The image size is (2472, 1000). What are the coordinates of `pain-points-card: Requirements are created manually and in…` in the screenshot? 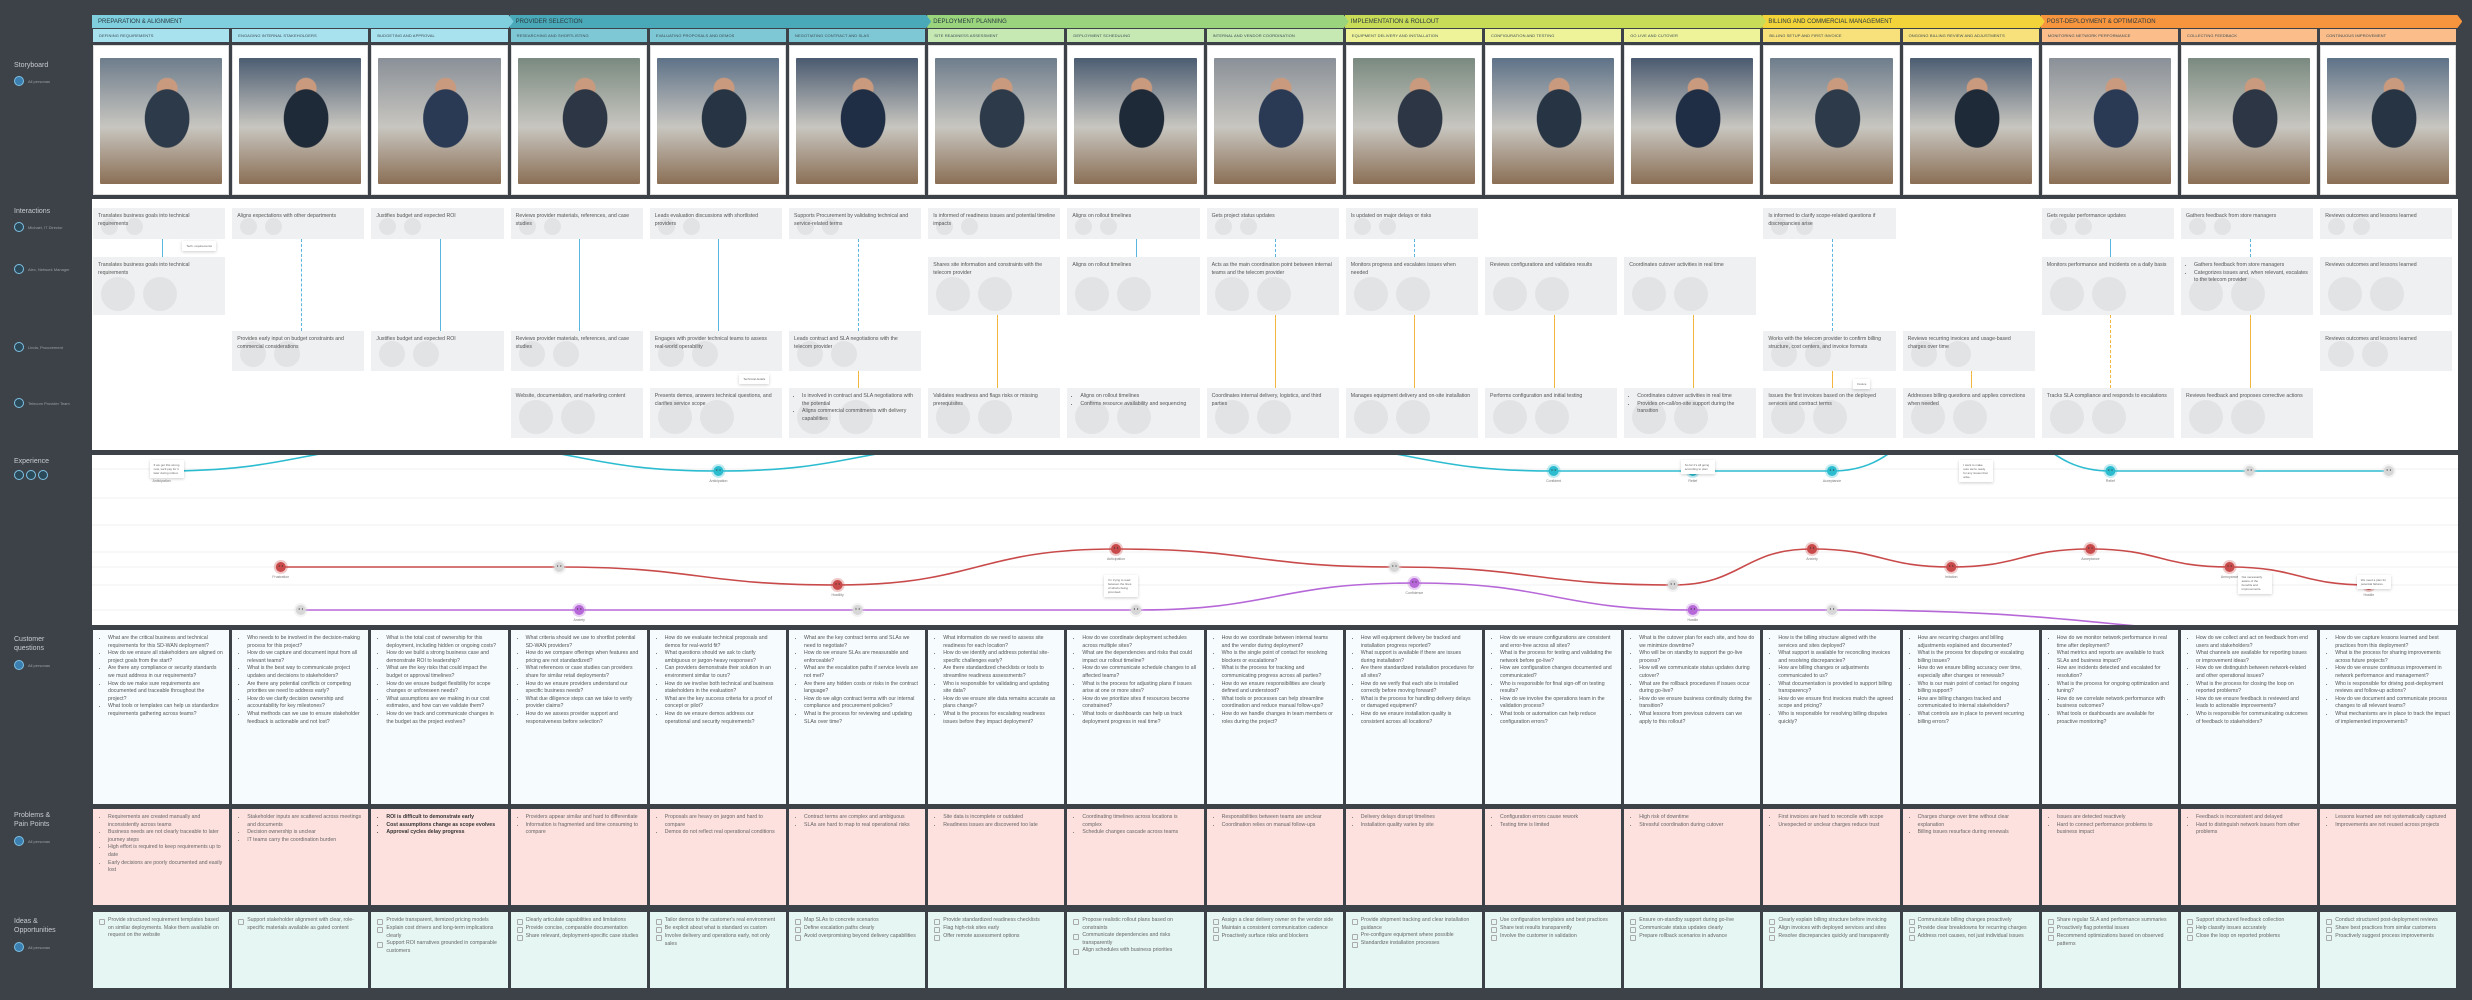 It's located at (161, 857).